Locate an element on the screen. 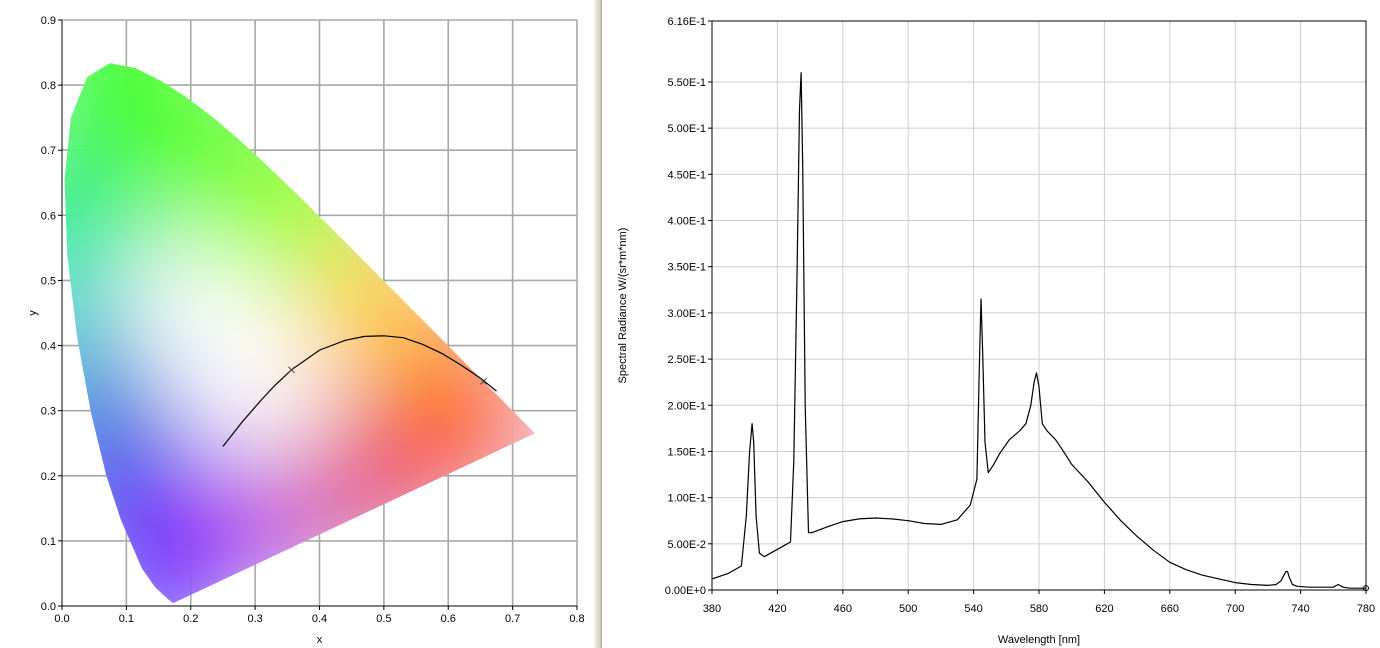 This screenshot has width=1380, height=648. y-tick-label: 0.8 is located at coordinates (48, 86).